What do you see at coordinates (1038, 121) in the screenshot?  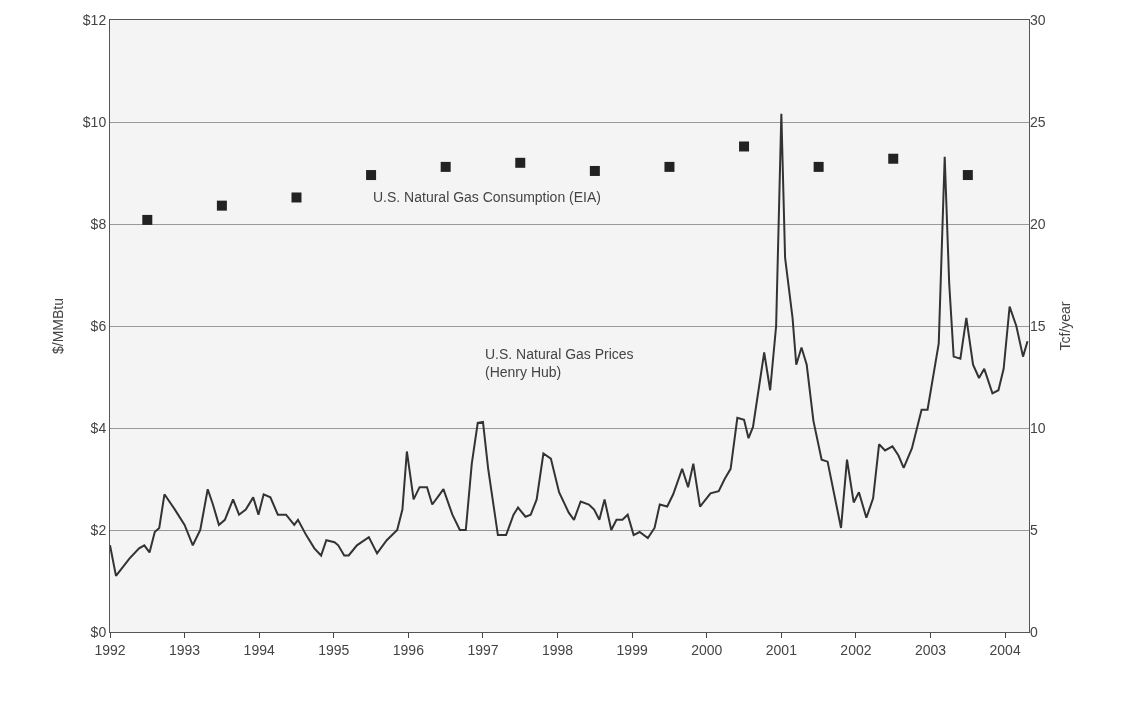 I see `y2-tick-label: 25` at bounding box center [1038, 121].